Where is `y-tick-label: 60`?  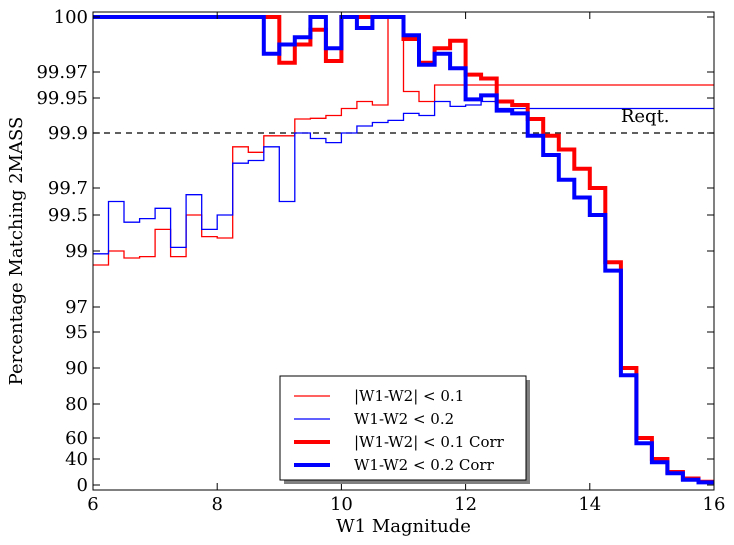
y-tick-label: 60 is located at coordinates (76, 438).